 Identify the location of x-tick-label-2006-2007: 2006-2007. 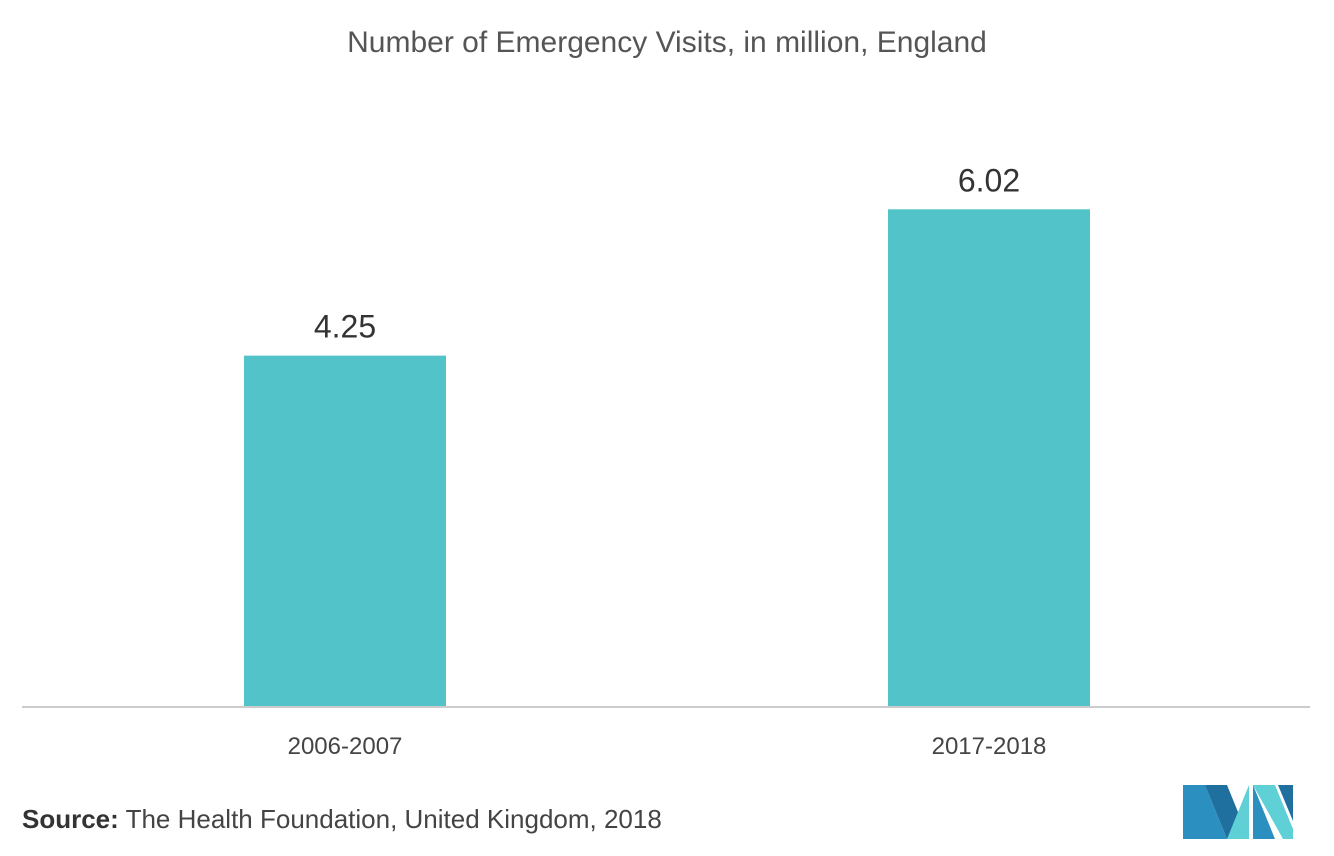
(345, 746).